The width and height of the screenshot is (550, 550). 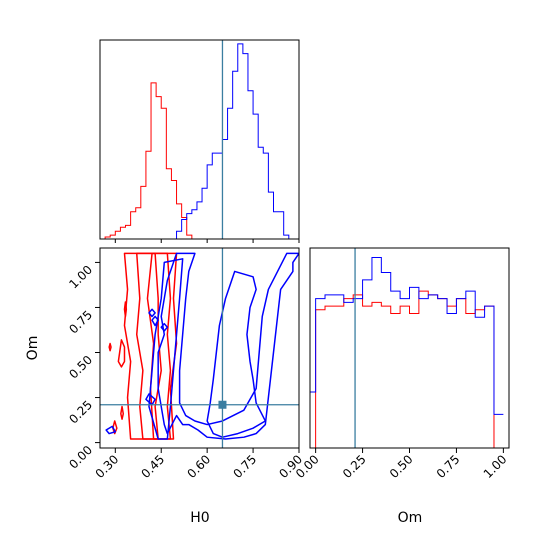 I want to click on contour-frame, so click(x=199, y=348).